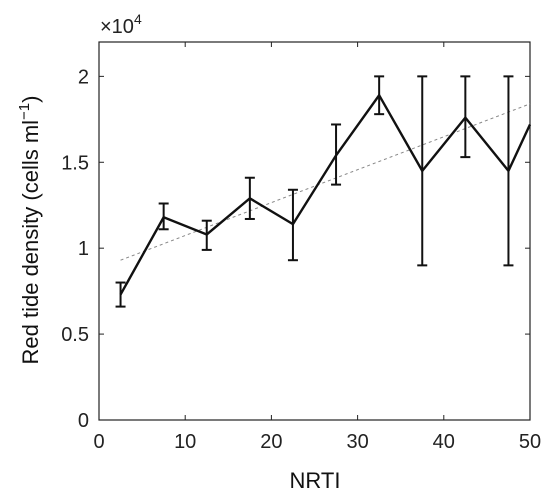 The width and height of the screenshot is (550, 499). What do you see at coordinates (75, 163) in the screenshot?
I see `y-tick-label: 1.5` at bounding box center [75, 163].